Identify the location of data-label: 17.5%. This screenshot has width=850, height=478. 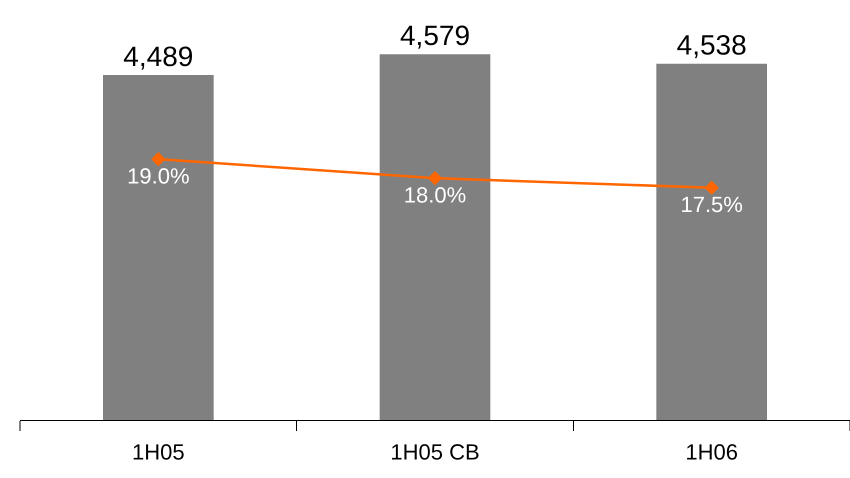
(711, 205).